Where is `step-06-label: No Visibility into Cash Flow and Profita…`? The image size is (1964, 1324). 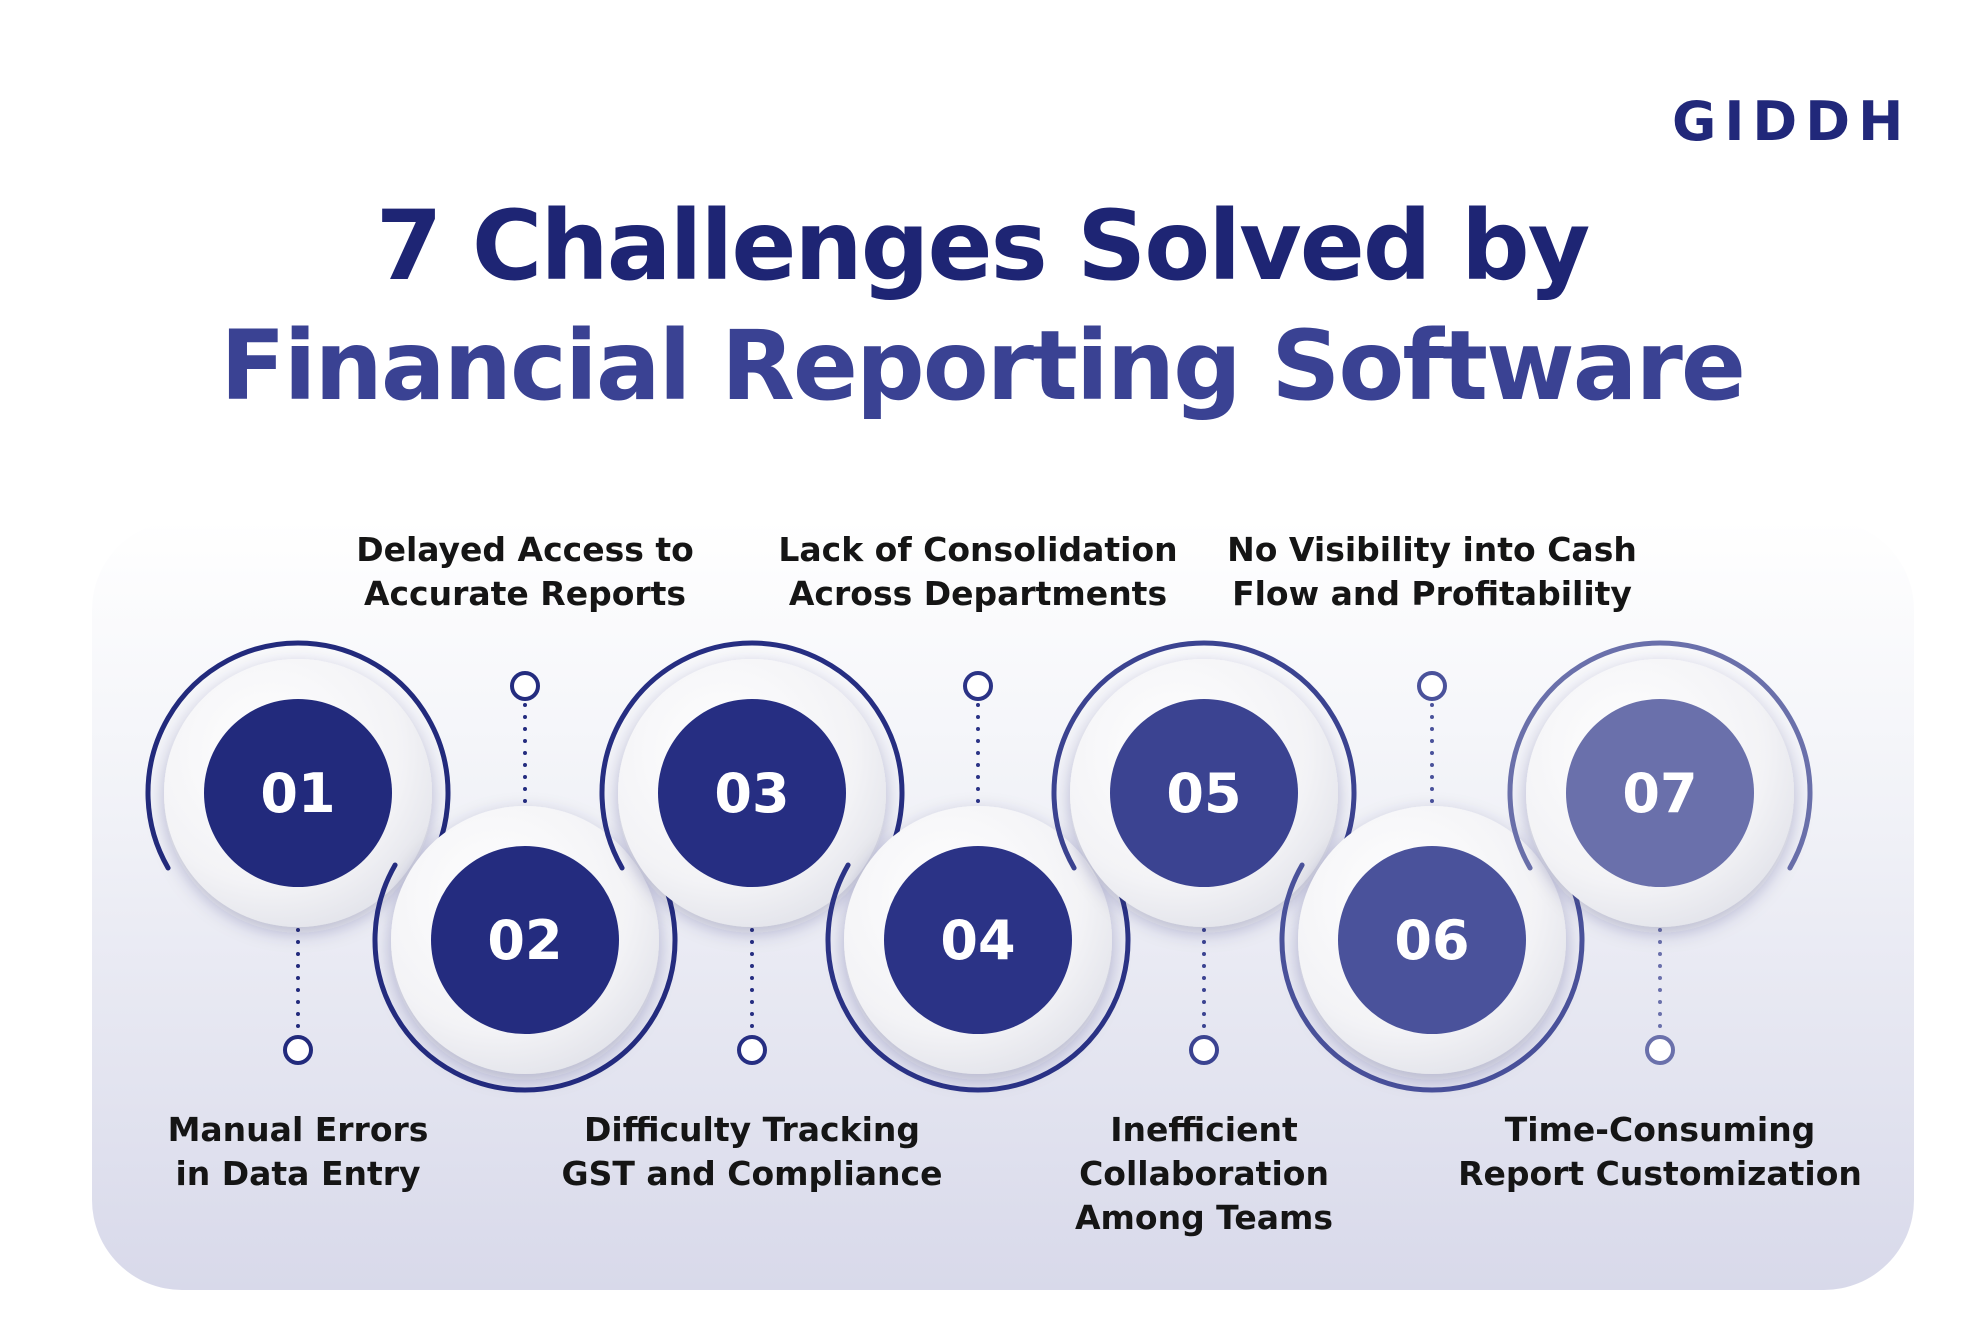
step-06-label: No Visibility into Cash Flow and Profita… is located at coordinates (1432, 571).